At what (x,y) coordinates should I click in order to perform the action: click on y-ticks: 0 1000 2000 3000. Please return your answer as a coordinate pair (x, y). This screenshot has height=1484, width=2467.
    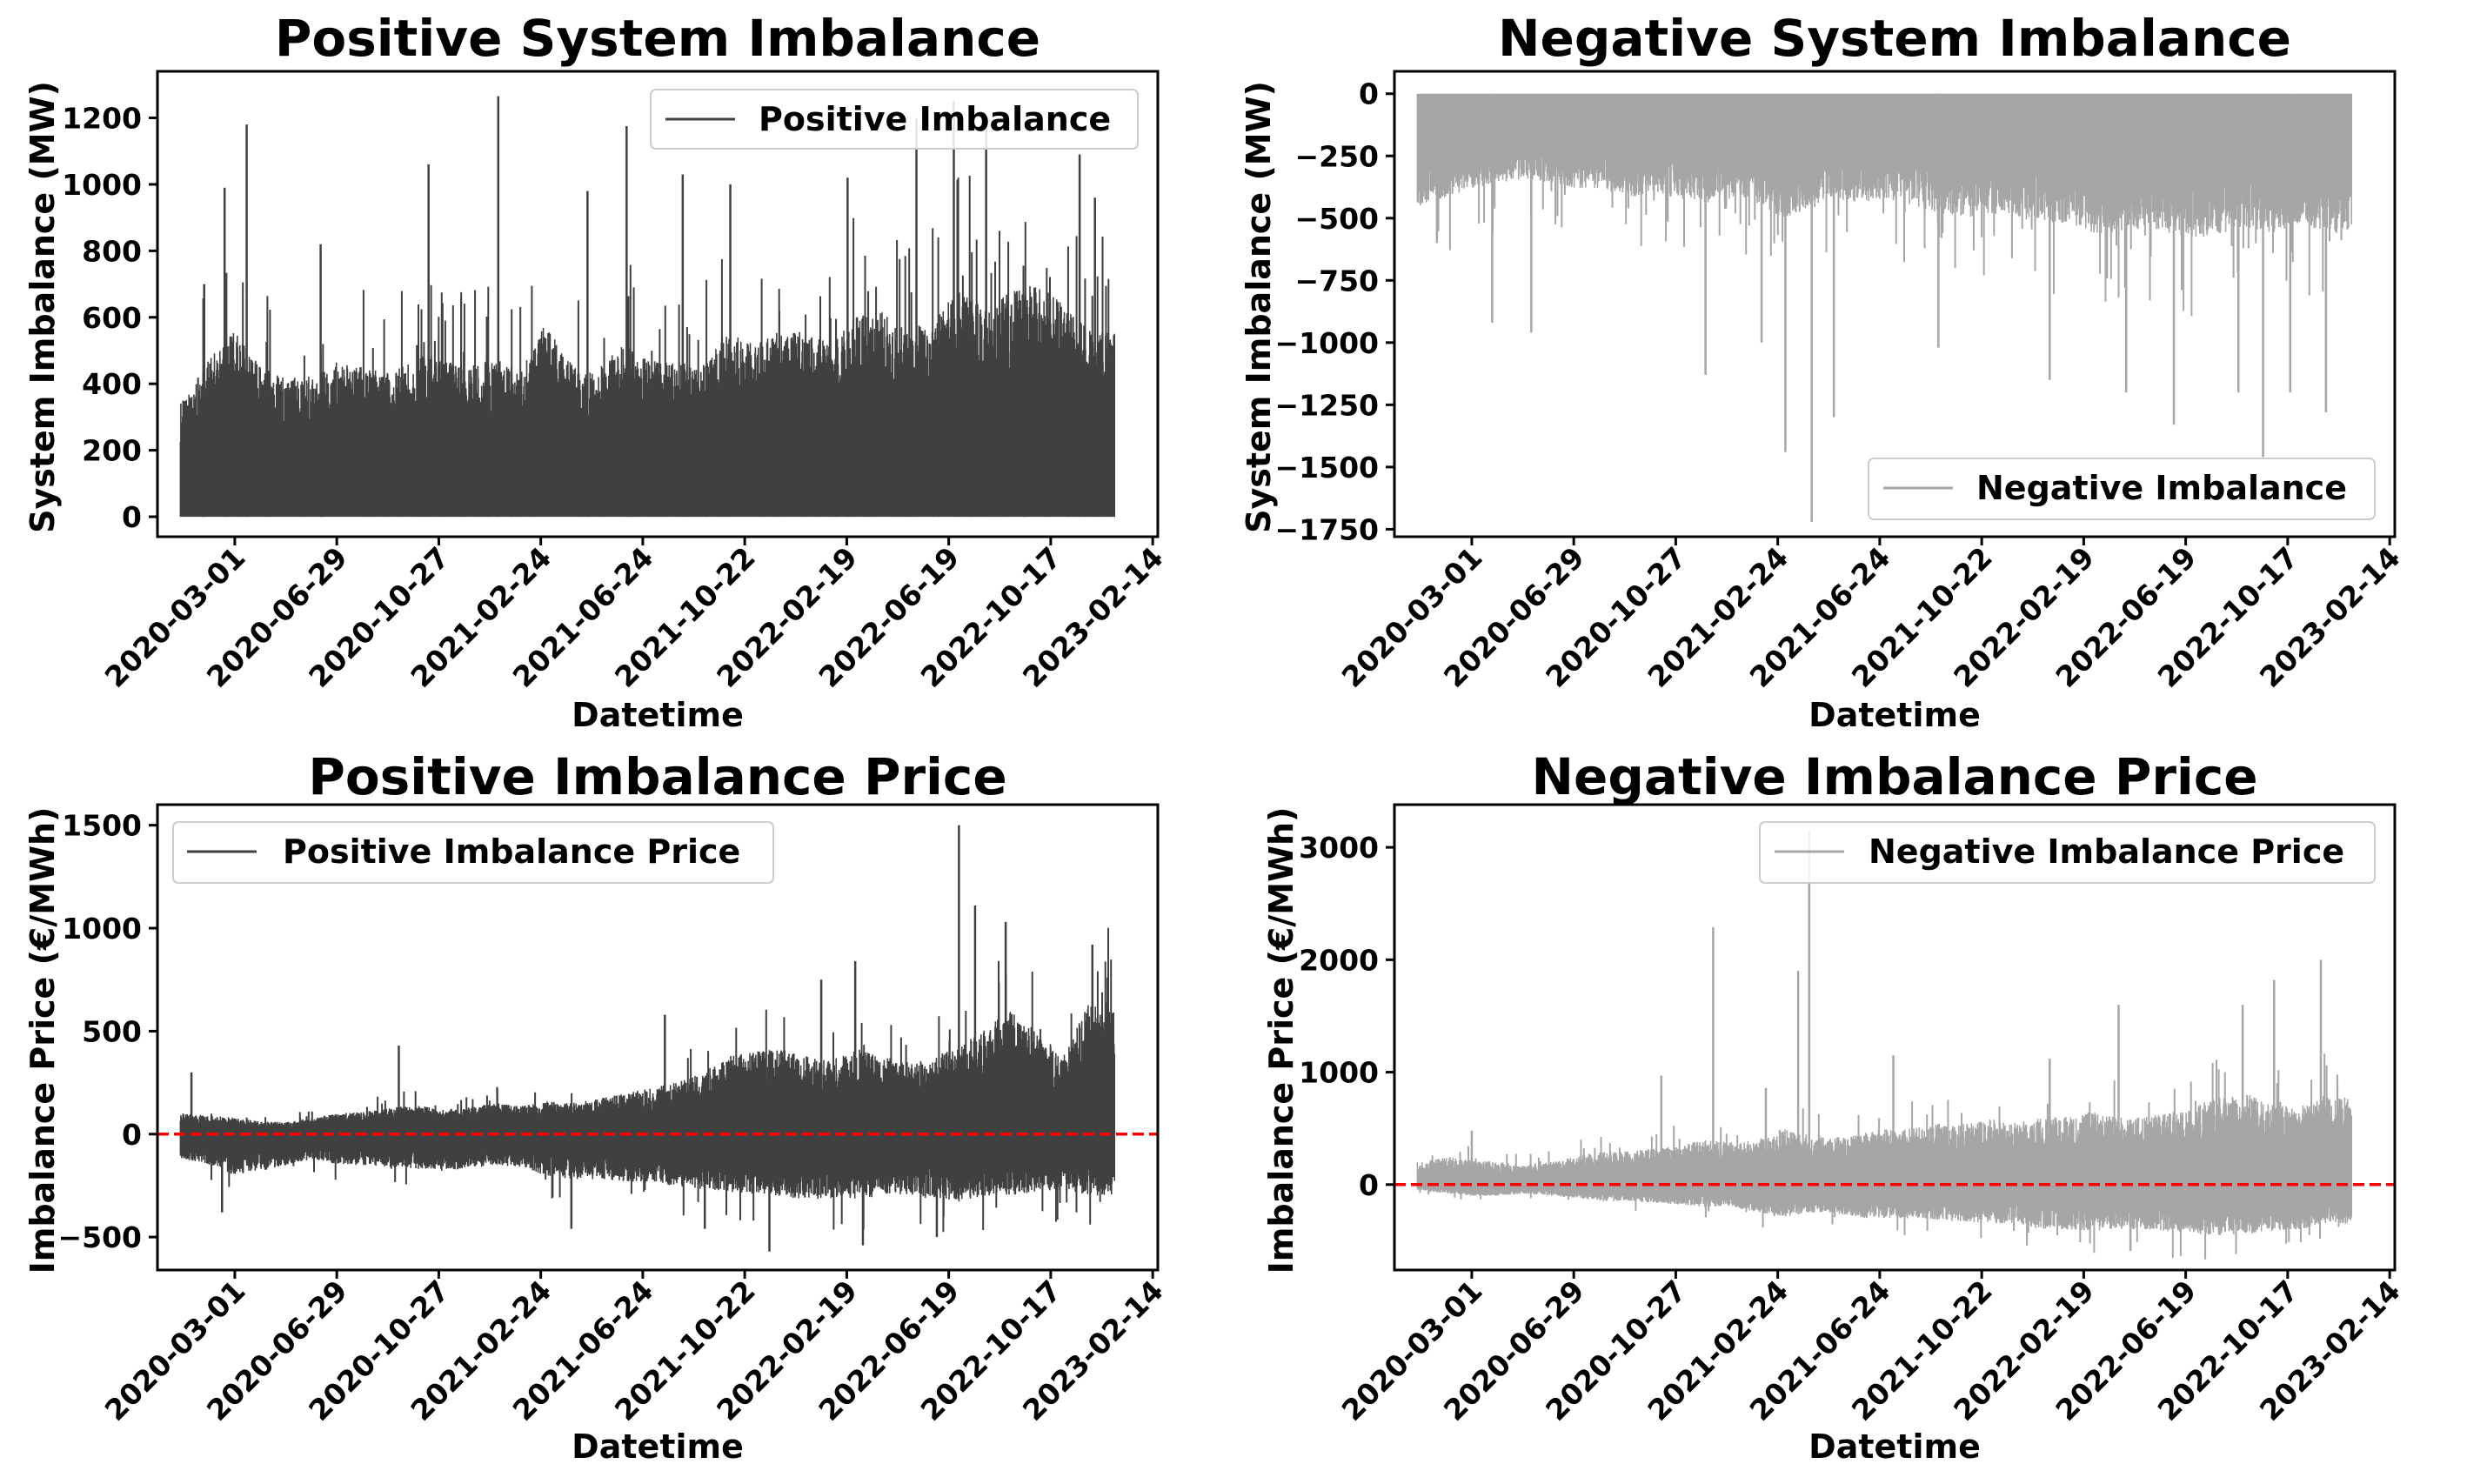
    Looking at the image, I should click on (1347, 1016).